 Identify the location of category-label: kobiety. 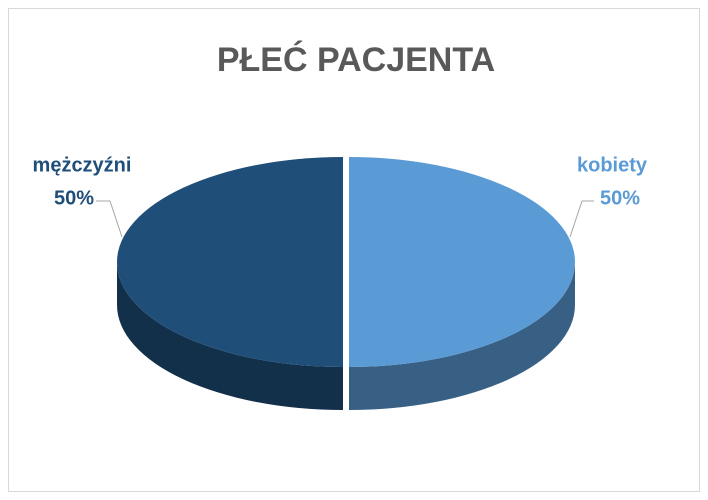
(612, 165).